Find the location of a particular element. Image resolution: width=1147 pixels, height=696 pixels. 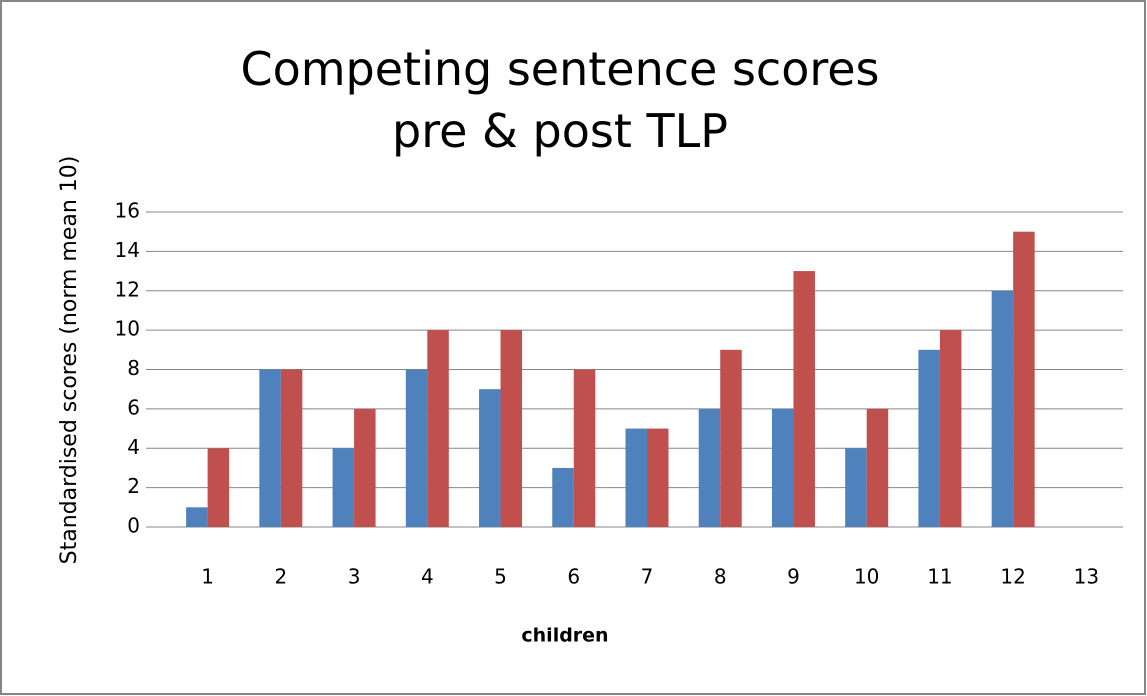

y-tick-label: 16 is located at coordinates (127, 211).